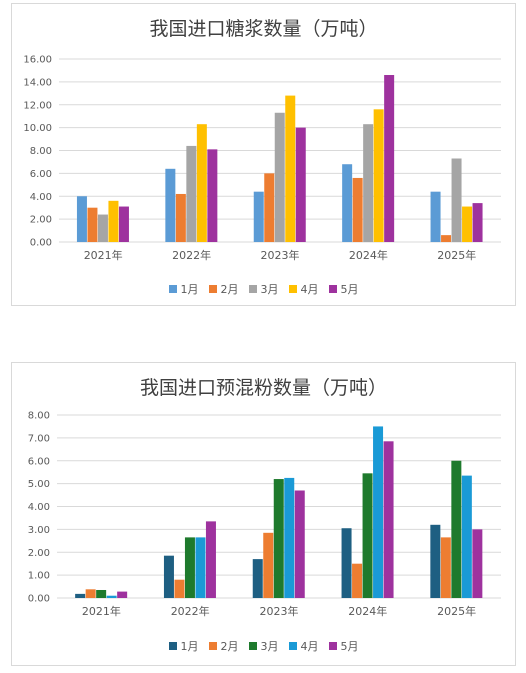 Image resolution: width=526 pixels, height=673 pixels. What do you see at coordinates (191, 255) in the screenshot?
I see `x-tick-label: 2022年` at bounding box center [191, 255].